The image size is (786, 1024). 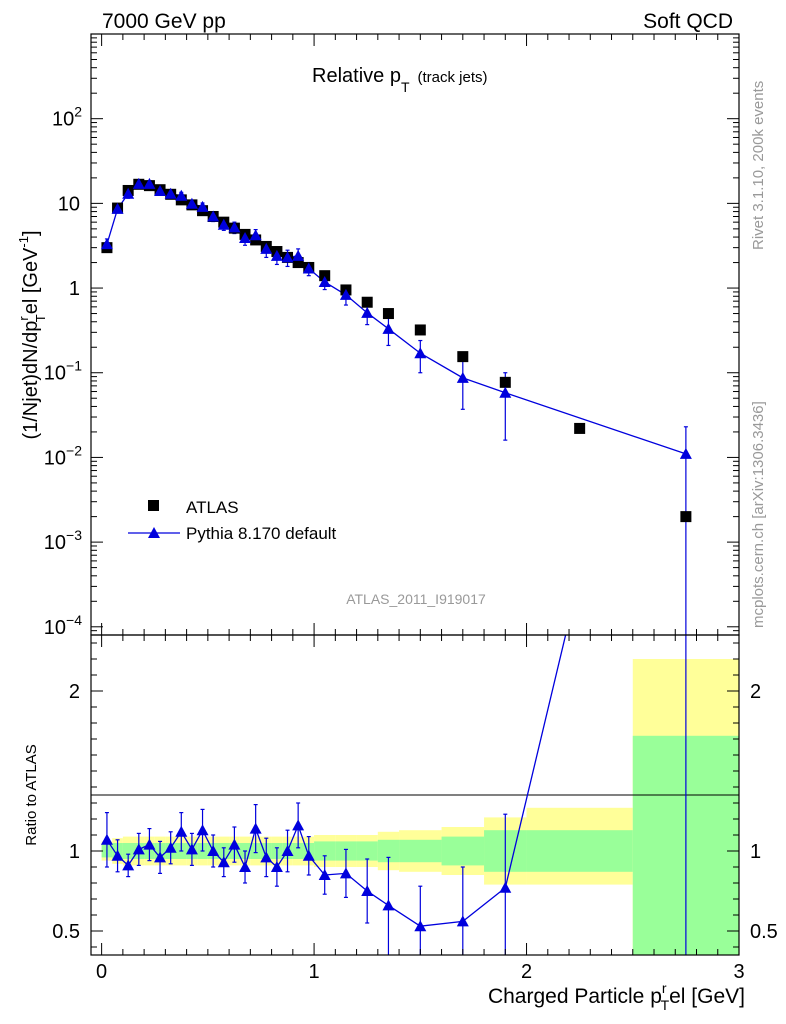 I want to click on main-y-tick-label: 10⁻³, so click(x=63, y=540).